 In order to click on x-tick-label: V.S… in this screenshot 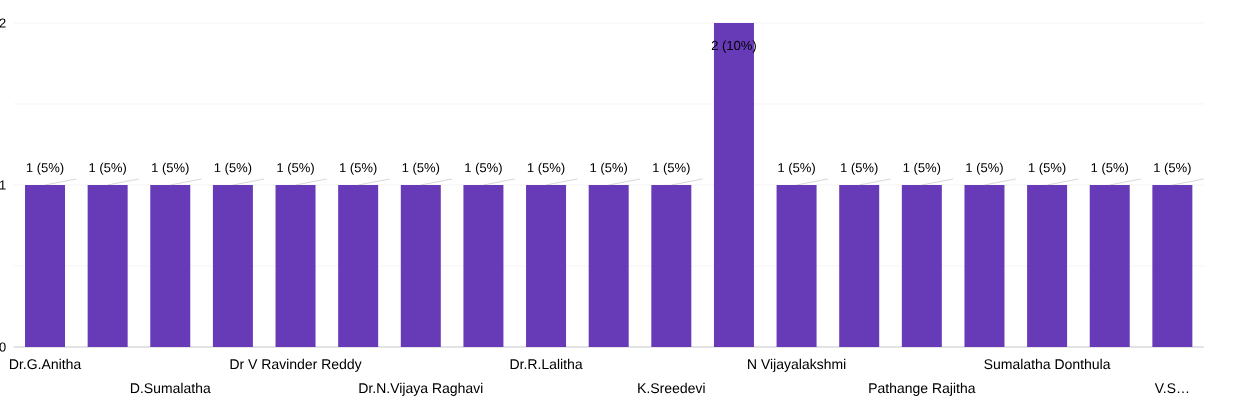, I will do `click(1171, 388)`.